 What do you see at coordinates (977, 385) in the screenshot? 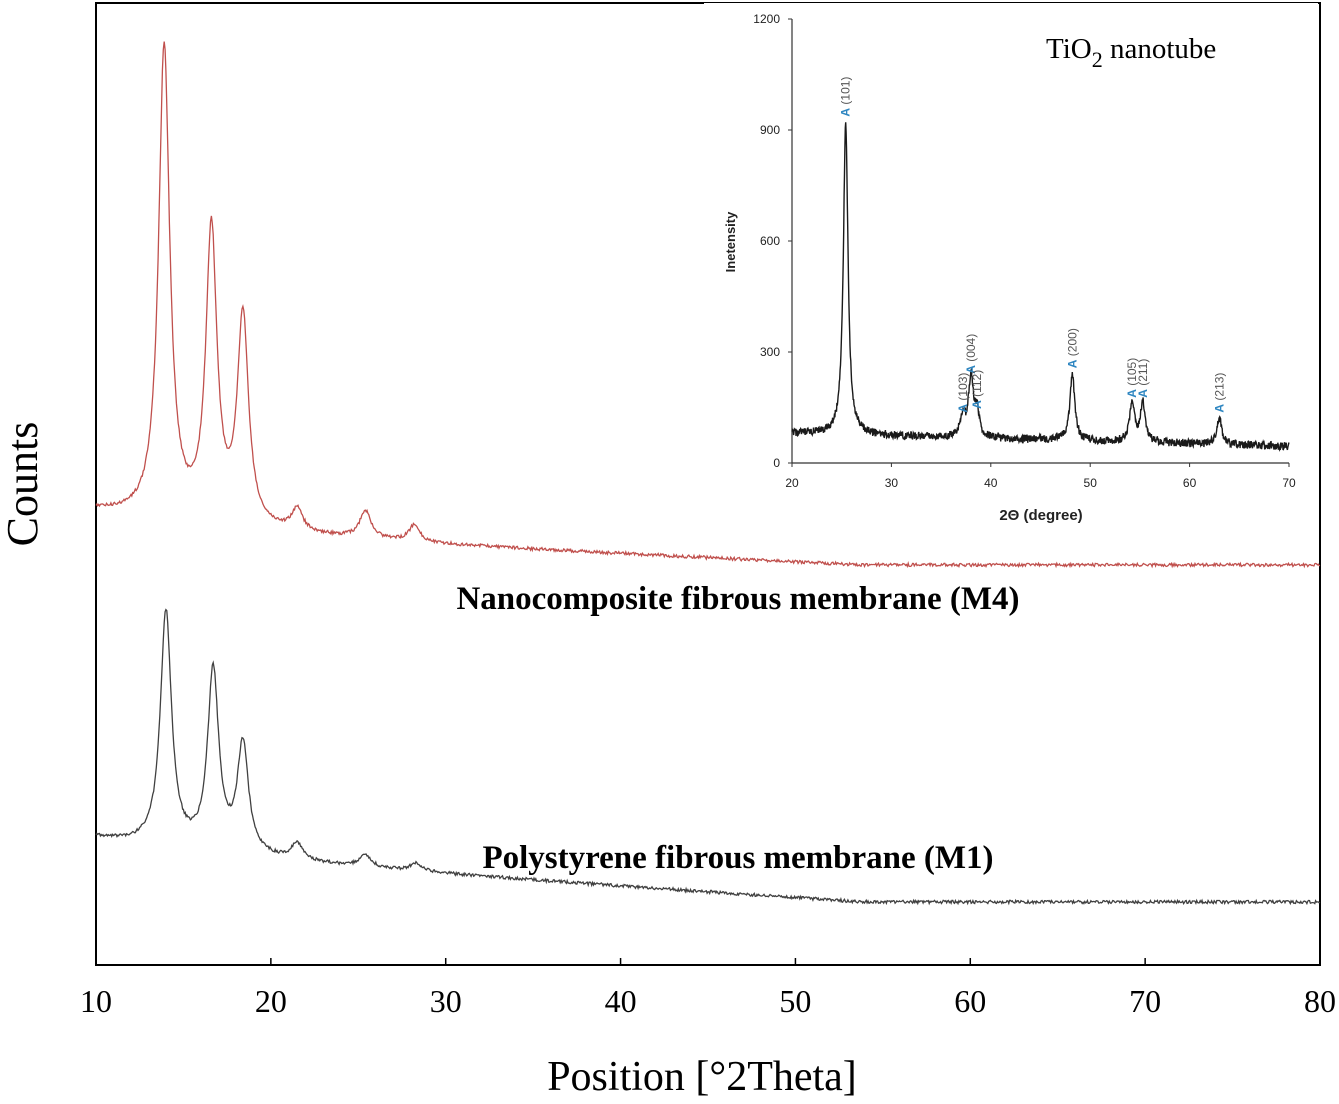
I see `inset-peak-hkl: (112)` at bounding box center [977, 385].